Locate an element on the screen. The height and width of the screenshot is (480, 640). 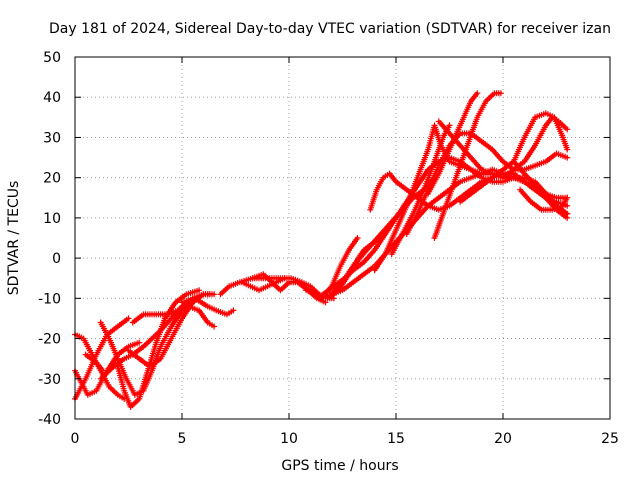
y-tick-label: 20 is located at coordinates (52, 179).